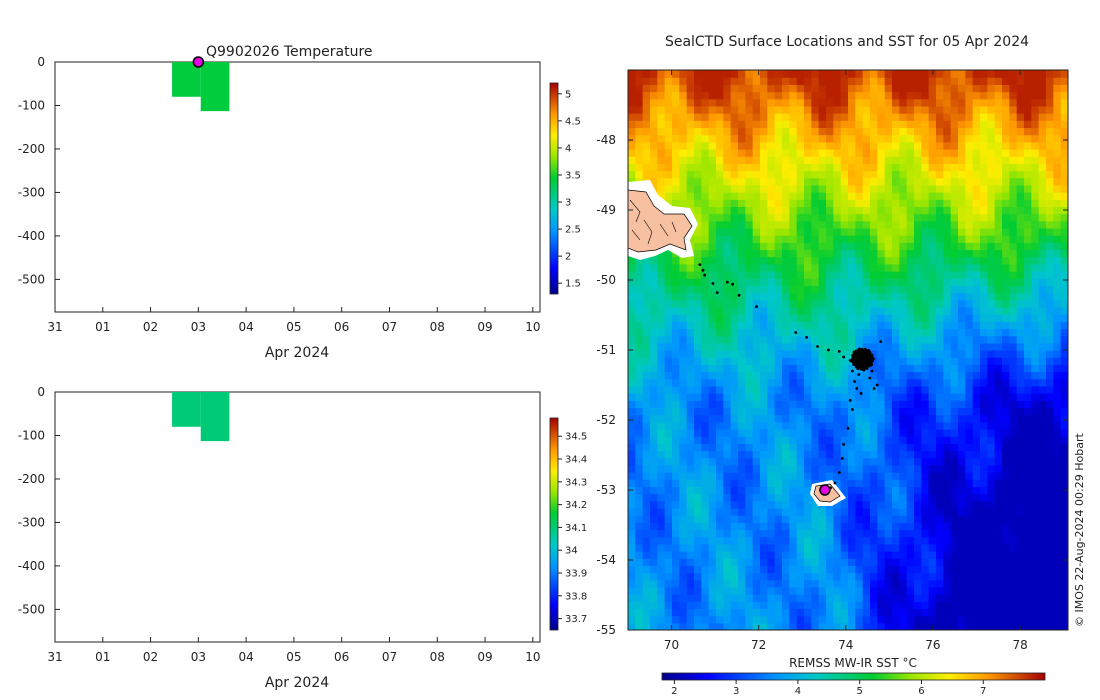  I want to click on lat-tick-label: -51, so click(606, 350).